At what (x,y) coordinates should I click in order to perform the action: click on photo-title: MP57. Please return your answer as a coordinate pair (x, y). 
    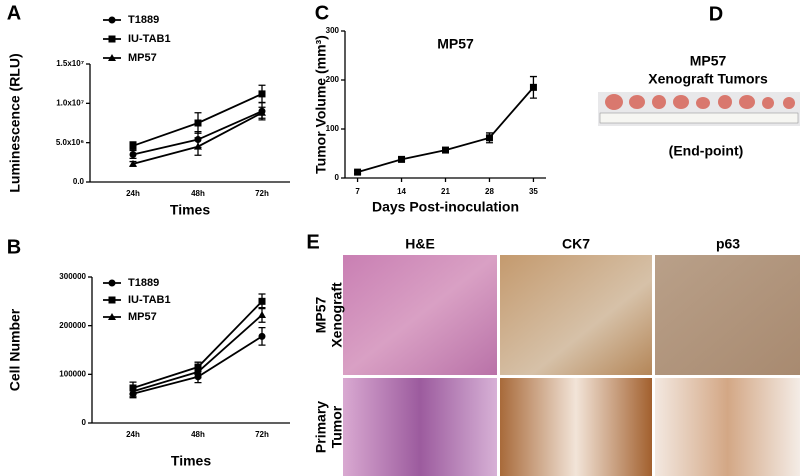
    Looking at the image, I should click on (708, 61).